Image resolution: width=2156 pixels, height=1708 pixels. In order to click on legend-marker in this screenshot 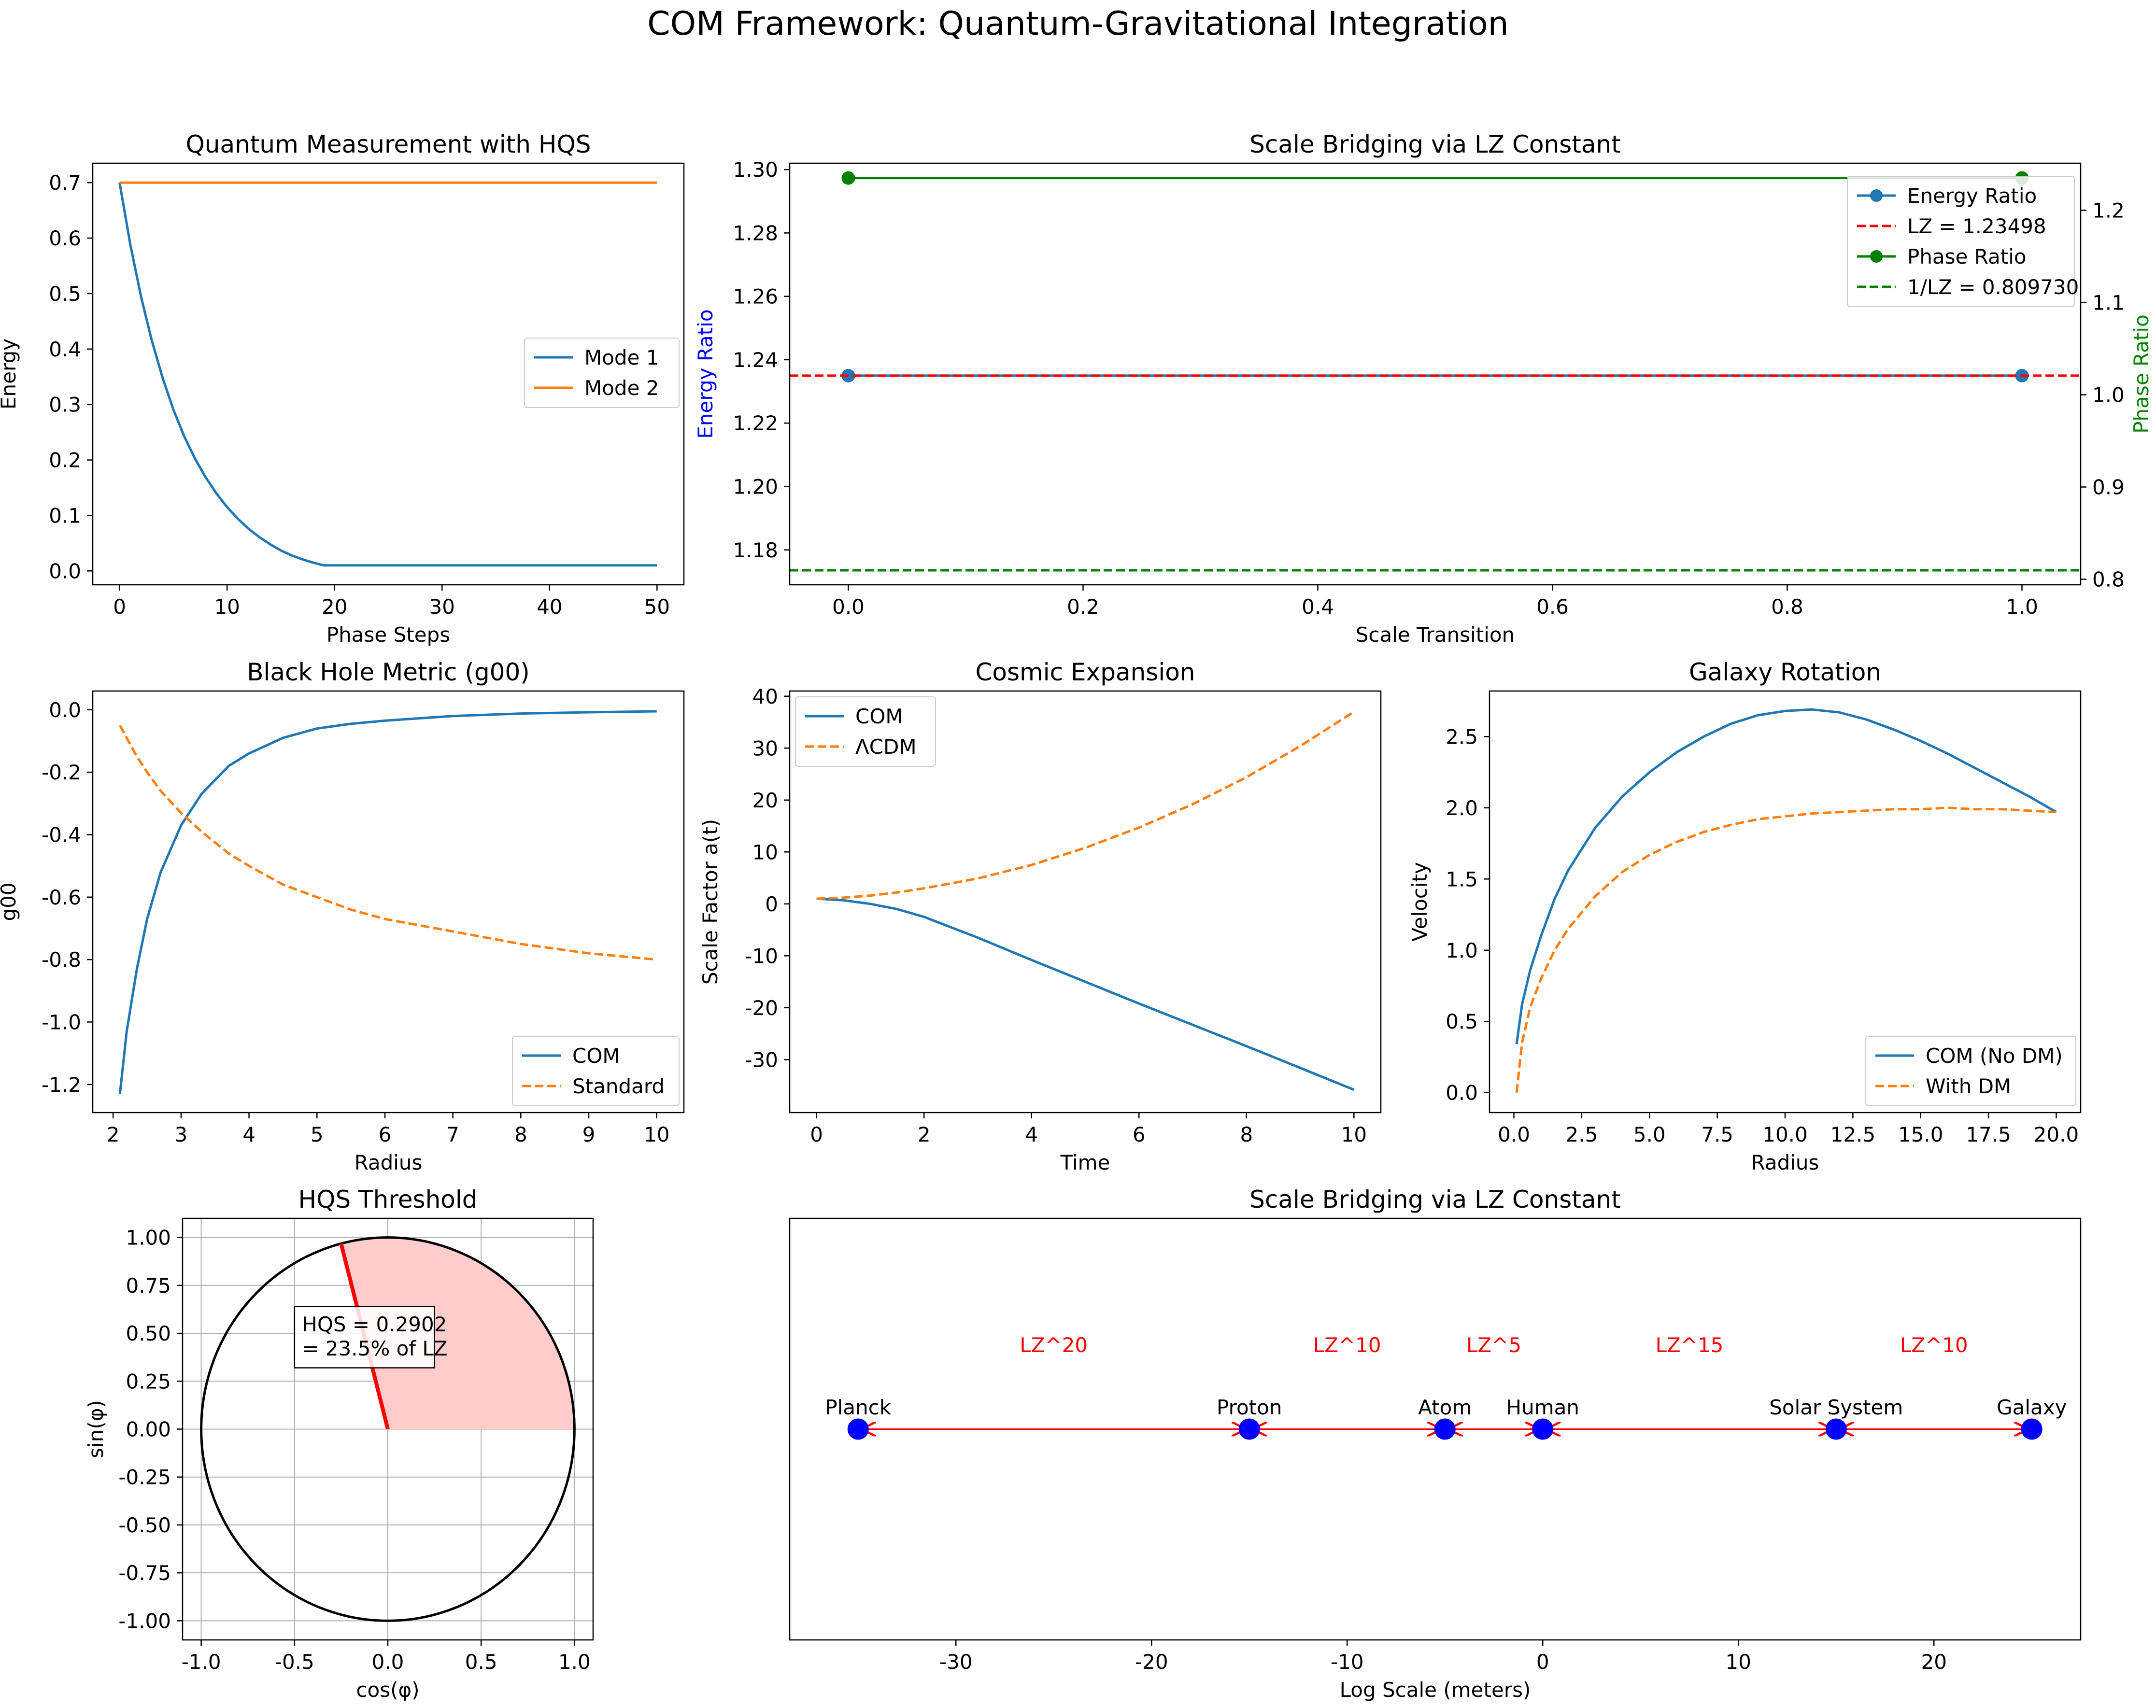, I will do `click(1876, 195)`.